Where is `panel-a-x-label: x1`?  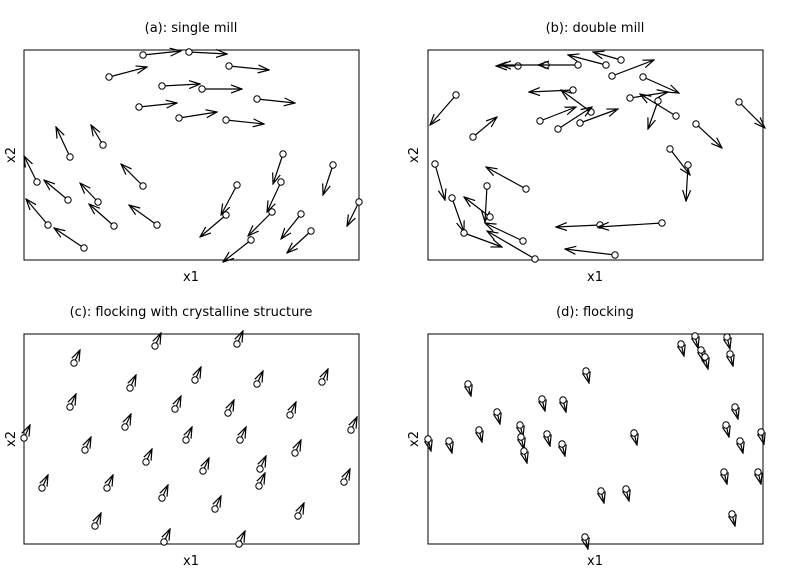 panel-a-x-label: x1 is located at coordinates (191, 277).